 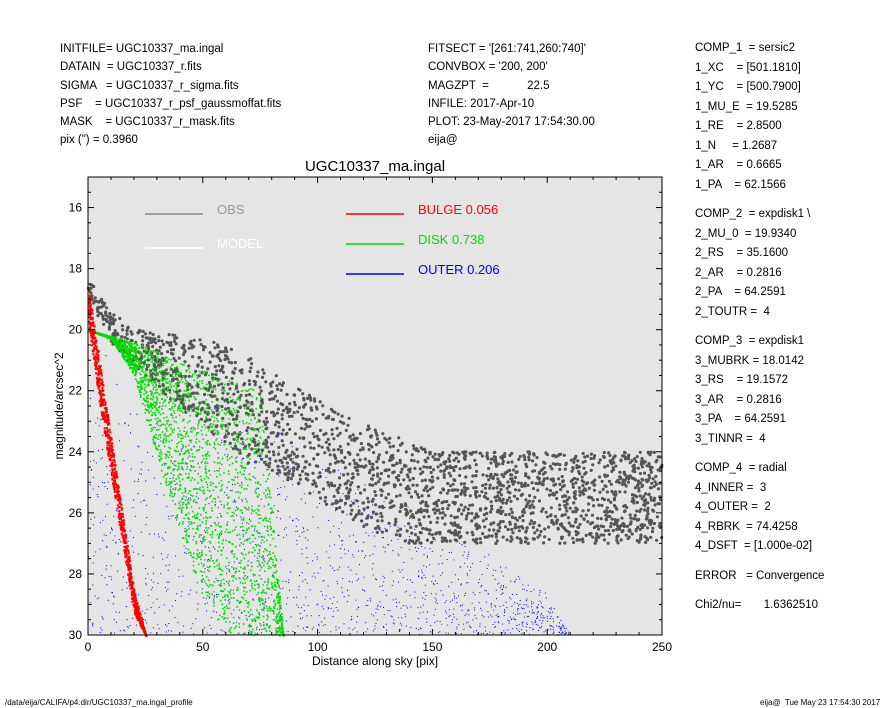 I want to click on component-param-line: 3_TINNR = 4, so click(x=730, y=438).